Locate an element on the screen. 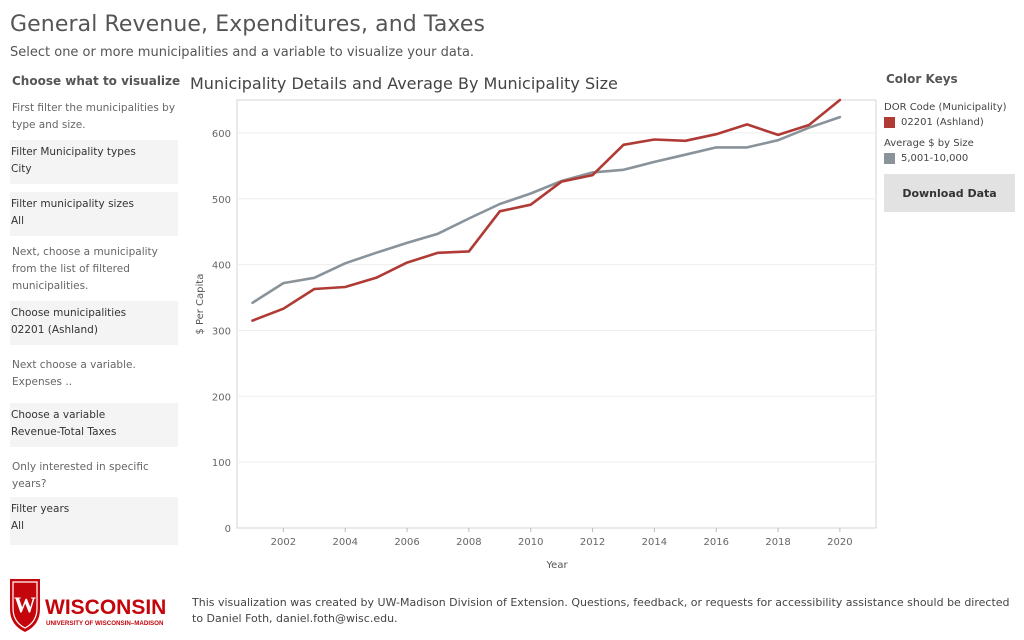 The height and width of the screenshot is (640, 1024). crest-icon: W is located at coordinates (25, 605).